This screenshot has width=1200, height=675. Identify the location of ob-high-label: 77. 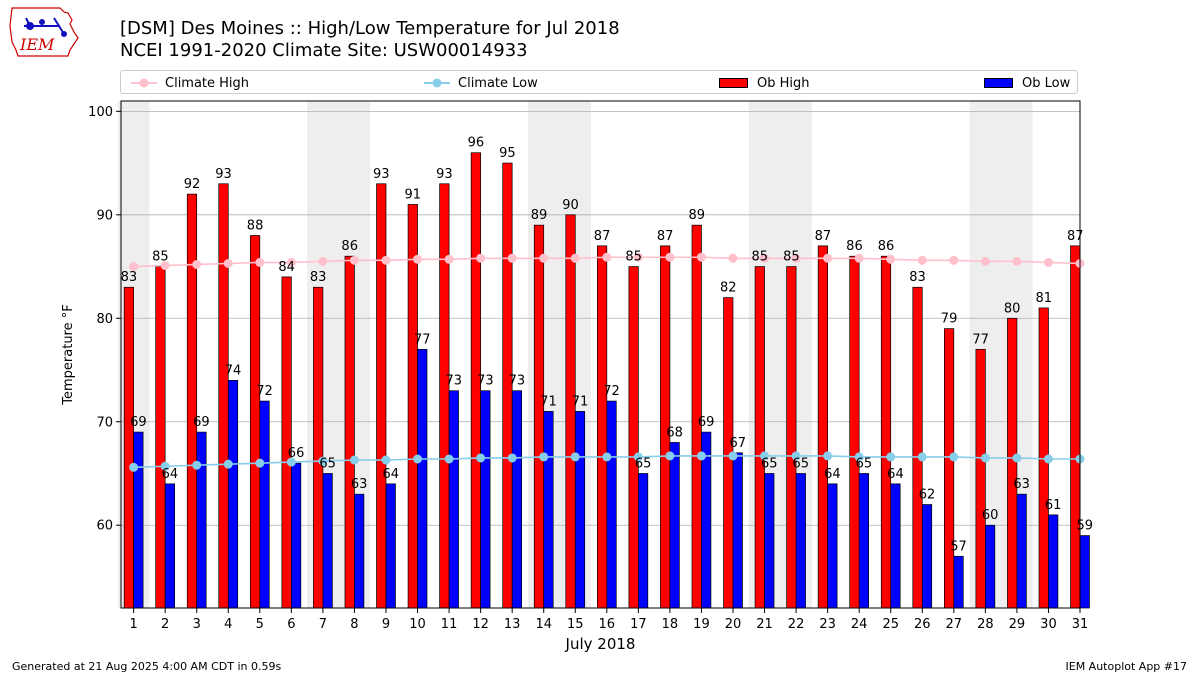
(980, 339).